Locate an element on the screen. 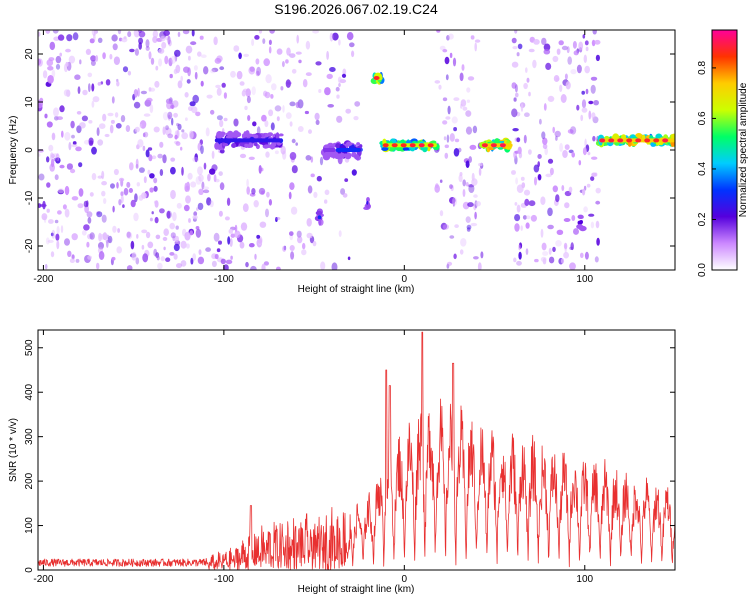 The image size is (750, 600). colorbar-label: Normalized spectral amplitude is located at coordinates (743, 149).